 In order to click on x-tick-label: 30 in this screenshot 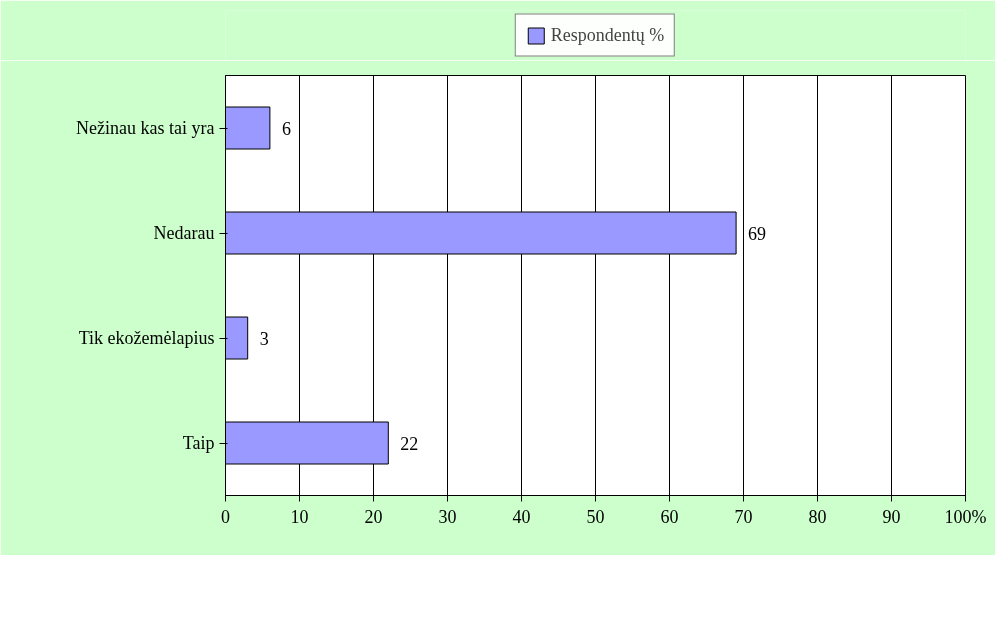, I will do `click(447, 516)`.